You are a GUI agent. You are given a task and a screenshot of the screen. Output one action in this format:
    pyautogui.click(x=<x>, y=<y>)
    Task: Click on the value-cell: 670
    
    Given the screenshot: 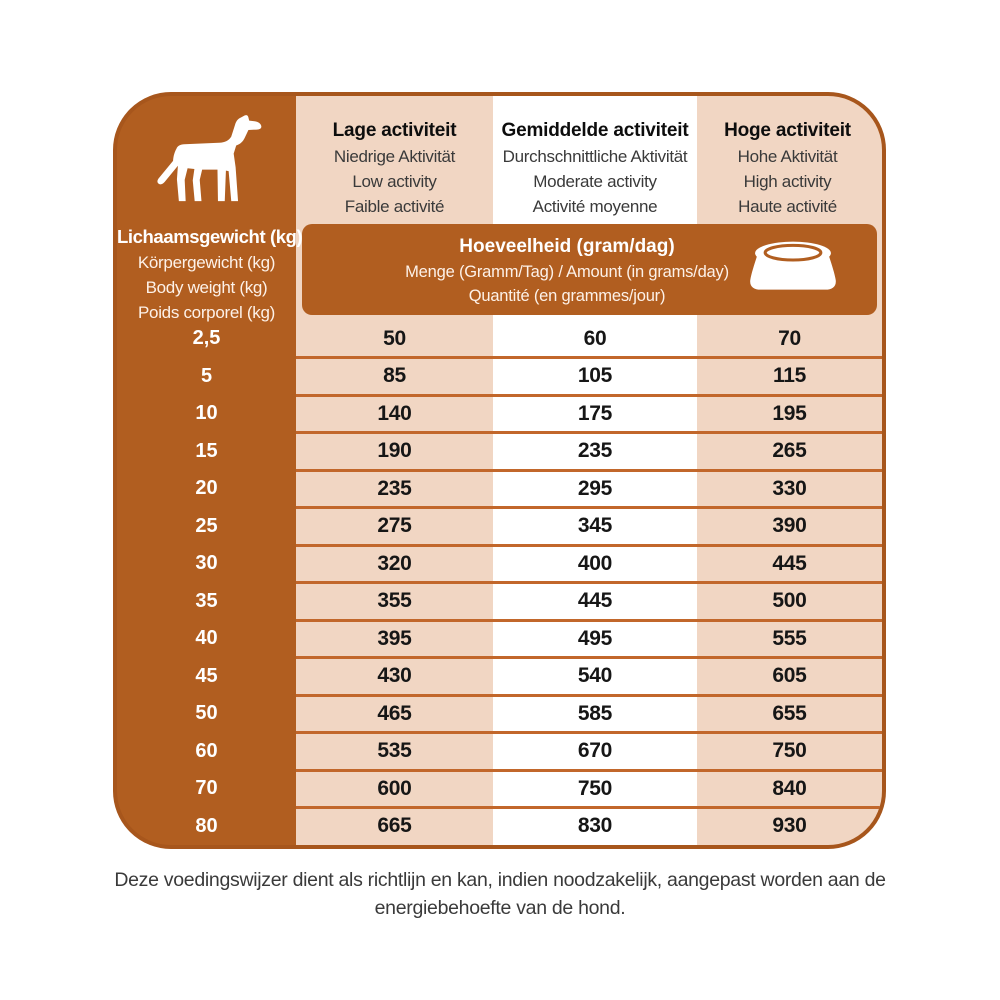 What is the action you would take?
    pyautogui.click(x=595, y=751)
    